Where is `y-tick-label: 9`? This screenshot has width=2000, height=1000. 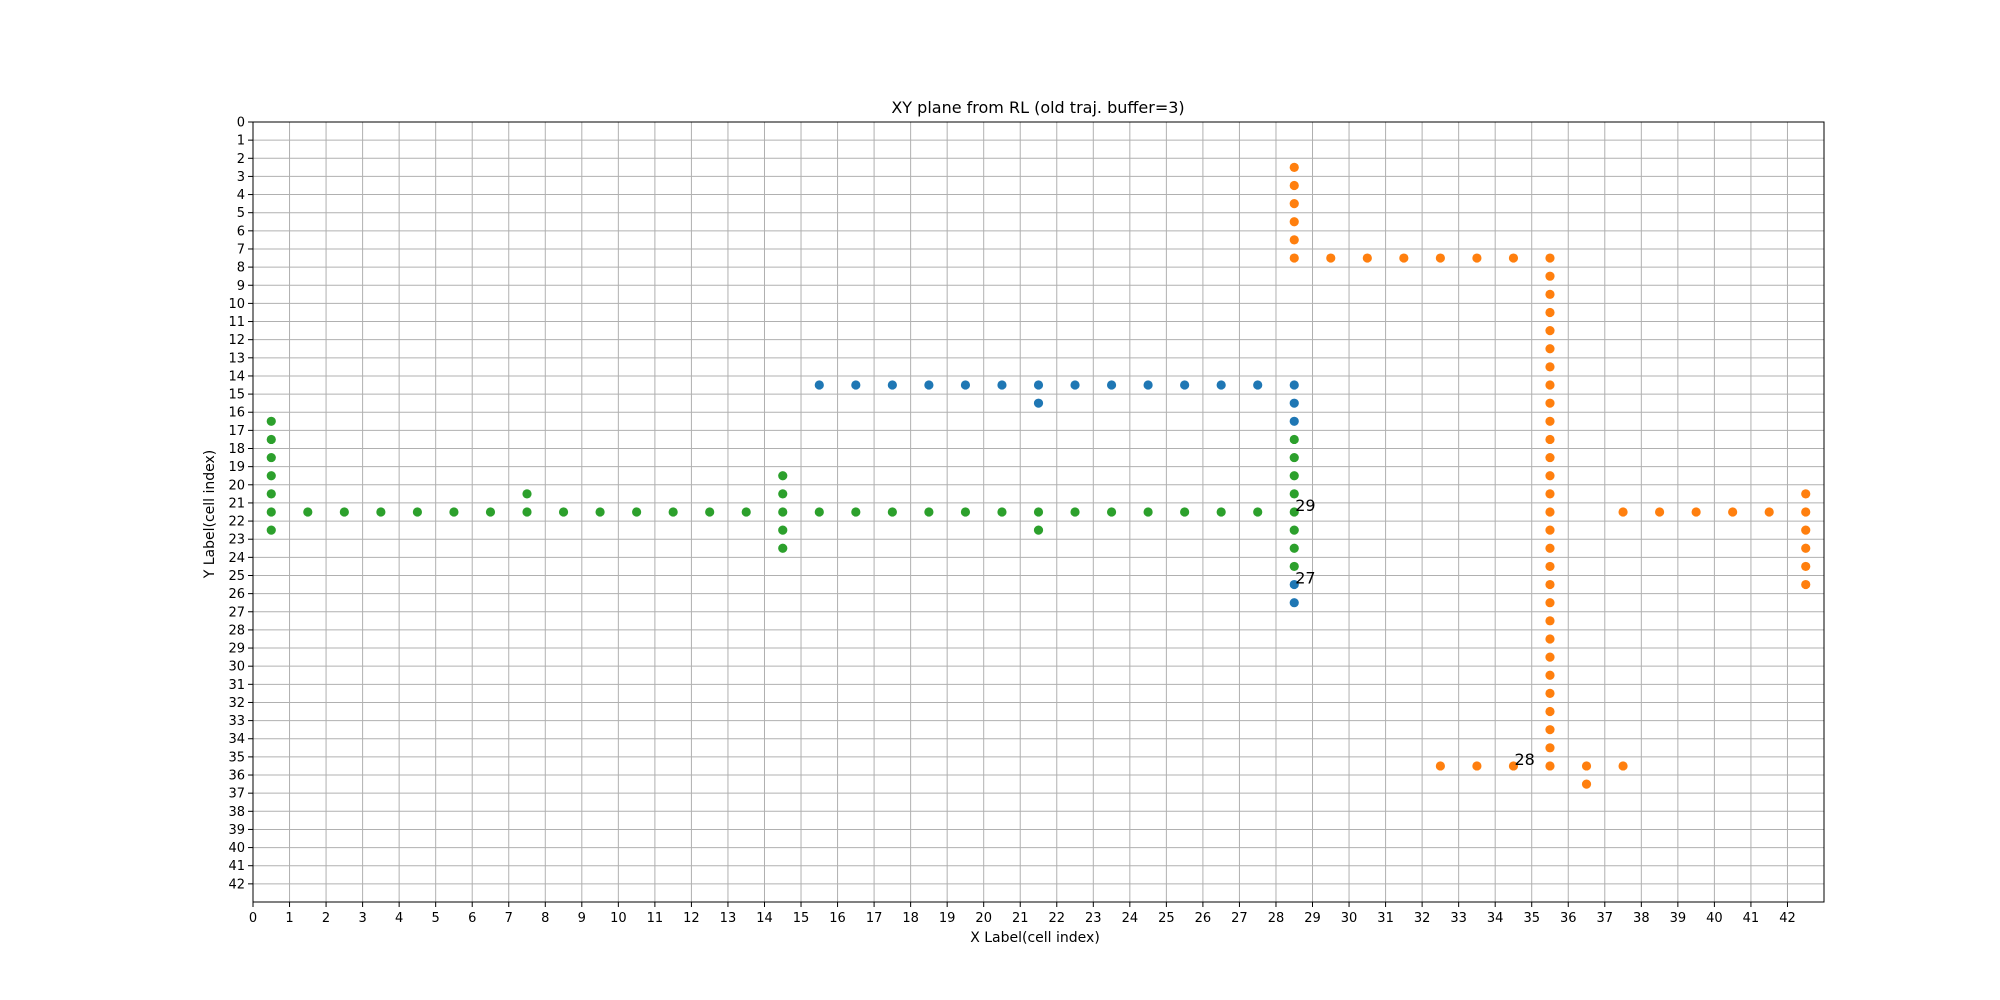
y-tick-label: 9 is located at coordinates (241, 286).